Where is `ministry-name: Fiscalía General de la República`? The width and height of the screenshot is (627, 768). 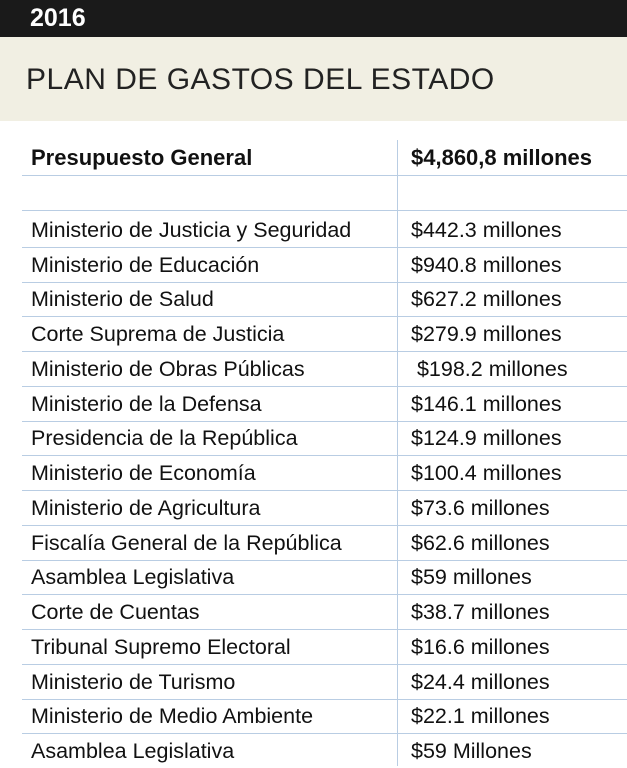 ministry-name: Fiscalía General de la República is located at coordinates (186, 543).